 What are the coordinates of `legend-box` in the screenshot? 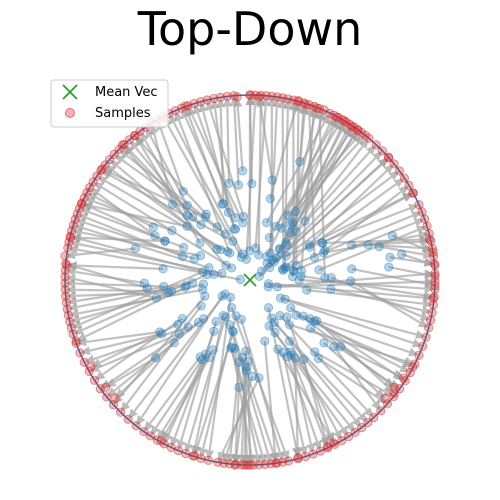 It's located at (109, 103).